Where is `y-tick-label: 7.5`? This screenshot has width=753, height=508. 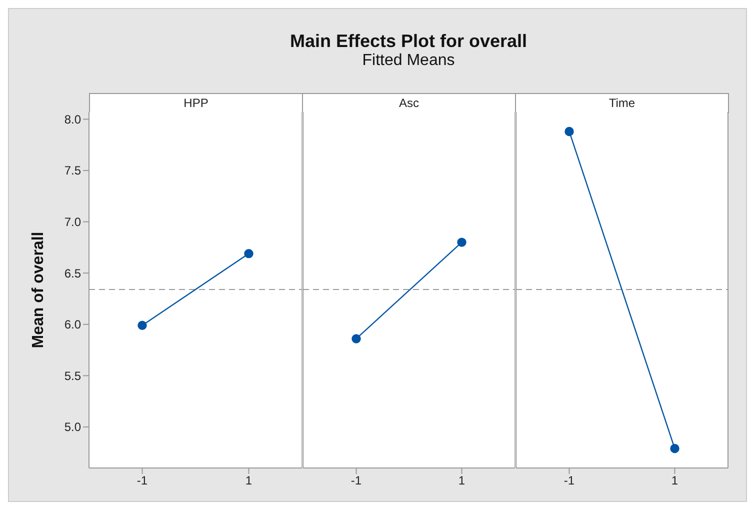 y-tick-label: 7.5 is located at coordinates (73, 171).